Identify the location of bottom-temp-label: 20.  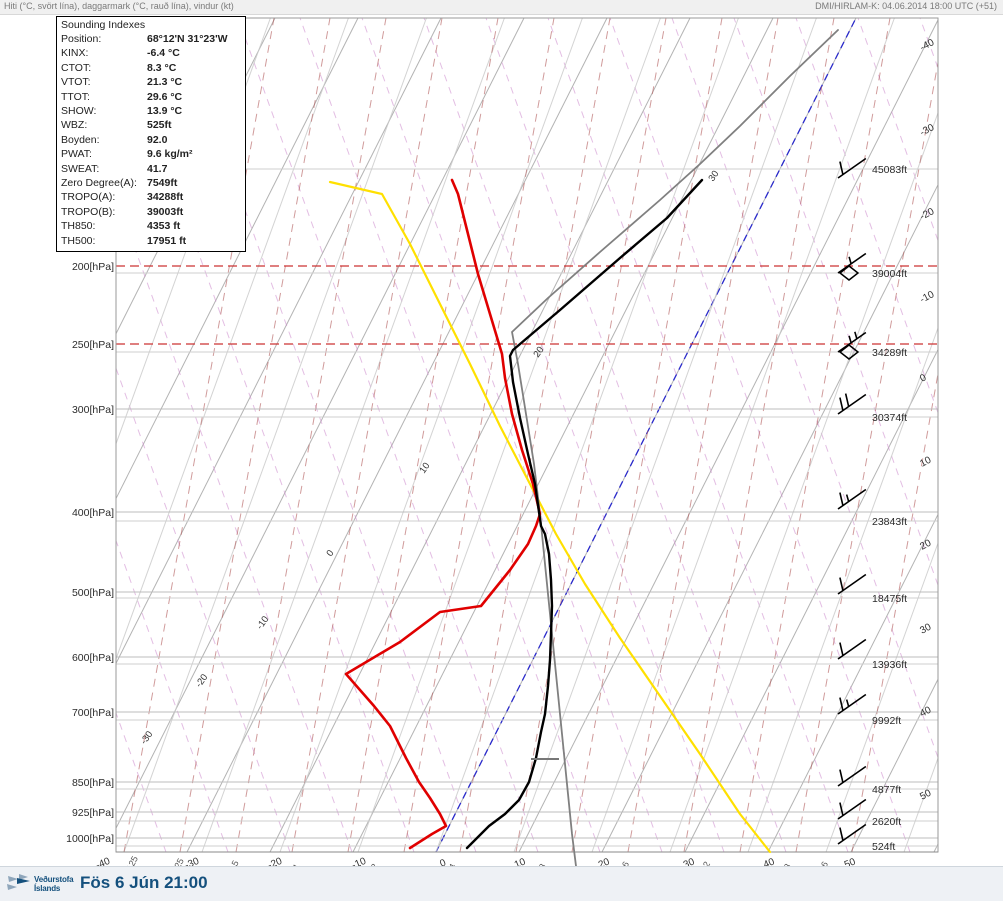
(604, 861).